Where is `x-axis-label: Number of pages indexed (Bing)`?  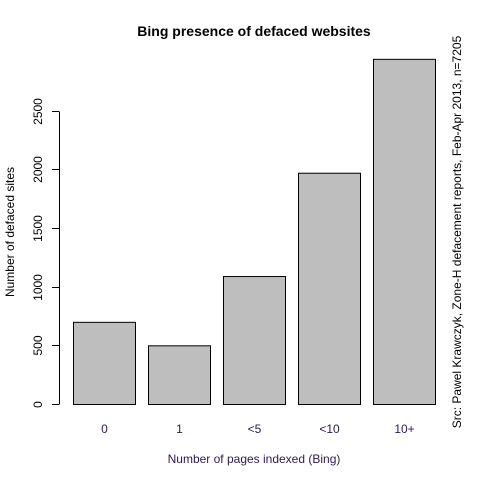 x-axis-label: Number of pages indexed (Bing) is located at coordinates (254, 459).